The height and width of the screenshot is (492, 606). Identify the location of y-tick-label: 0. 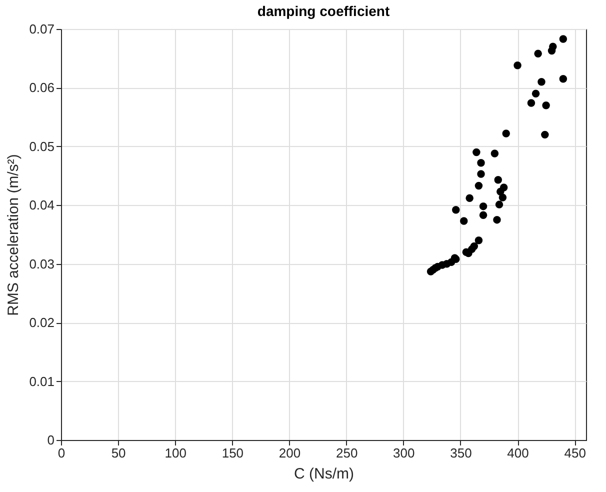
(50, 440).